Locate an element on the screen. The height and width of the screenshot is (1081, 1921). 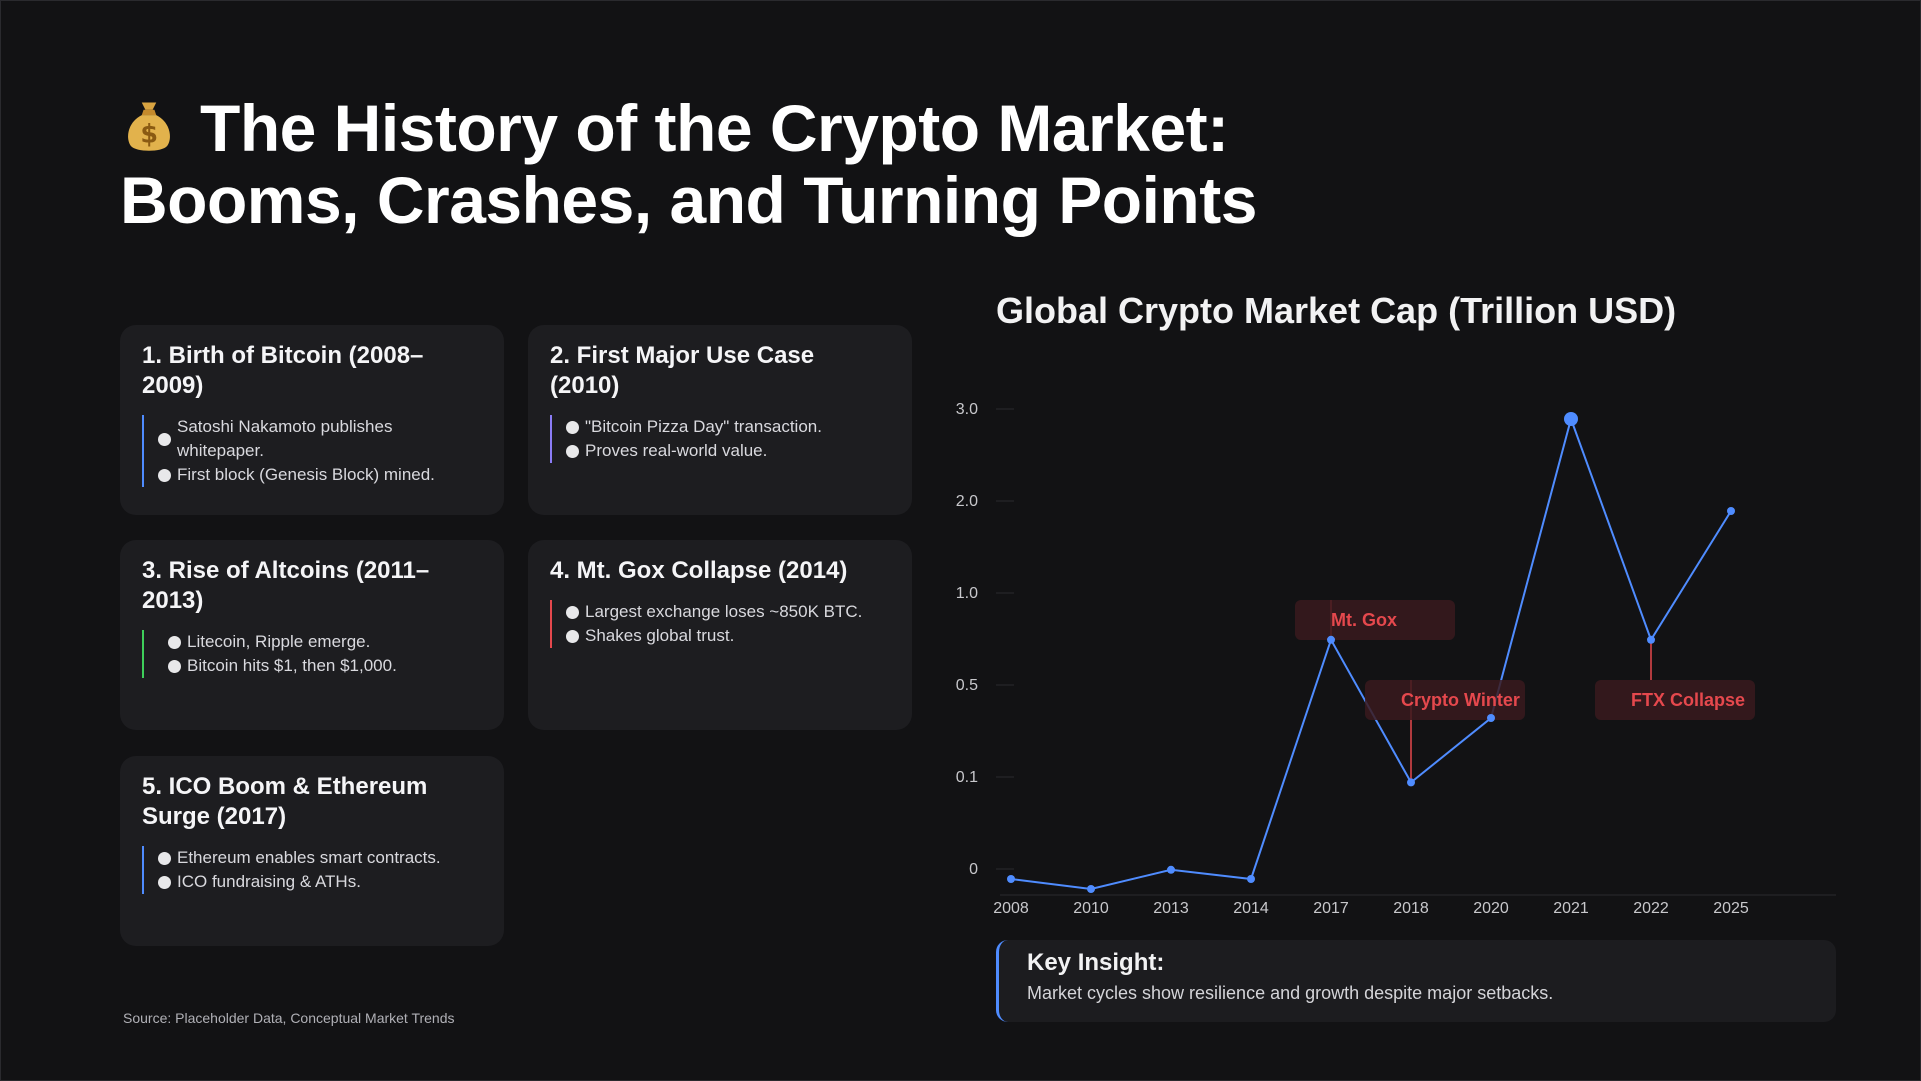
bullet-item: Satoshi Nakamoto publishes whitepaper. is located at coordinates (320, 439).